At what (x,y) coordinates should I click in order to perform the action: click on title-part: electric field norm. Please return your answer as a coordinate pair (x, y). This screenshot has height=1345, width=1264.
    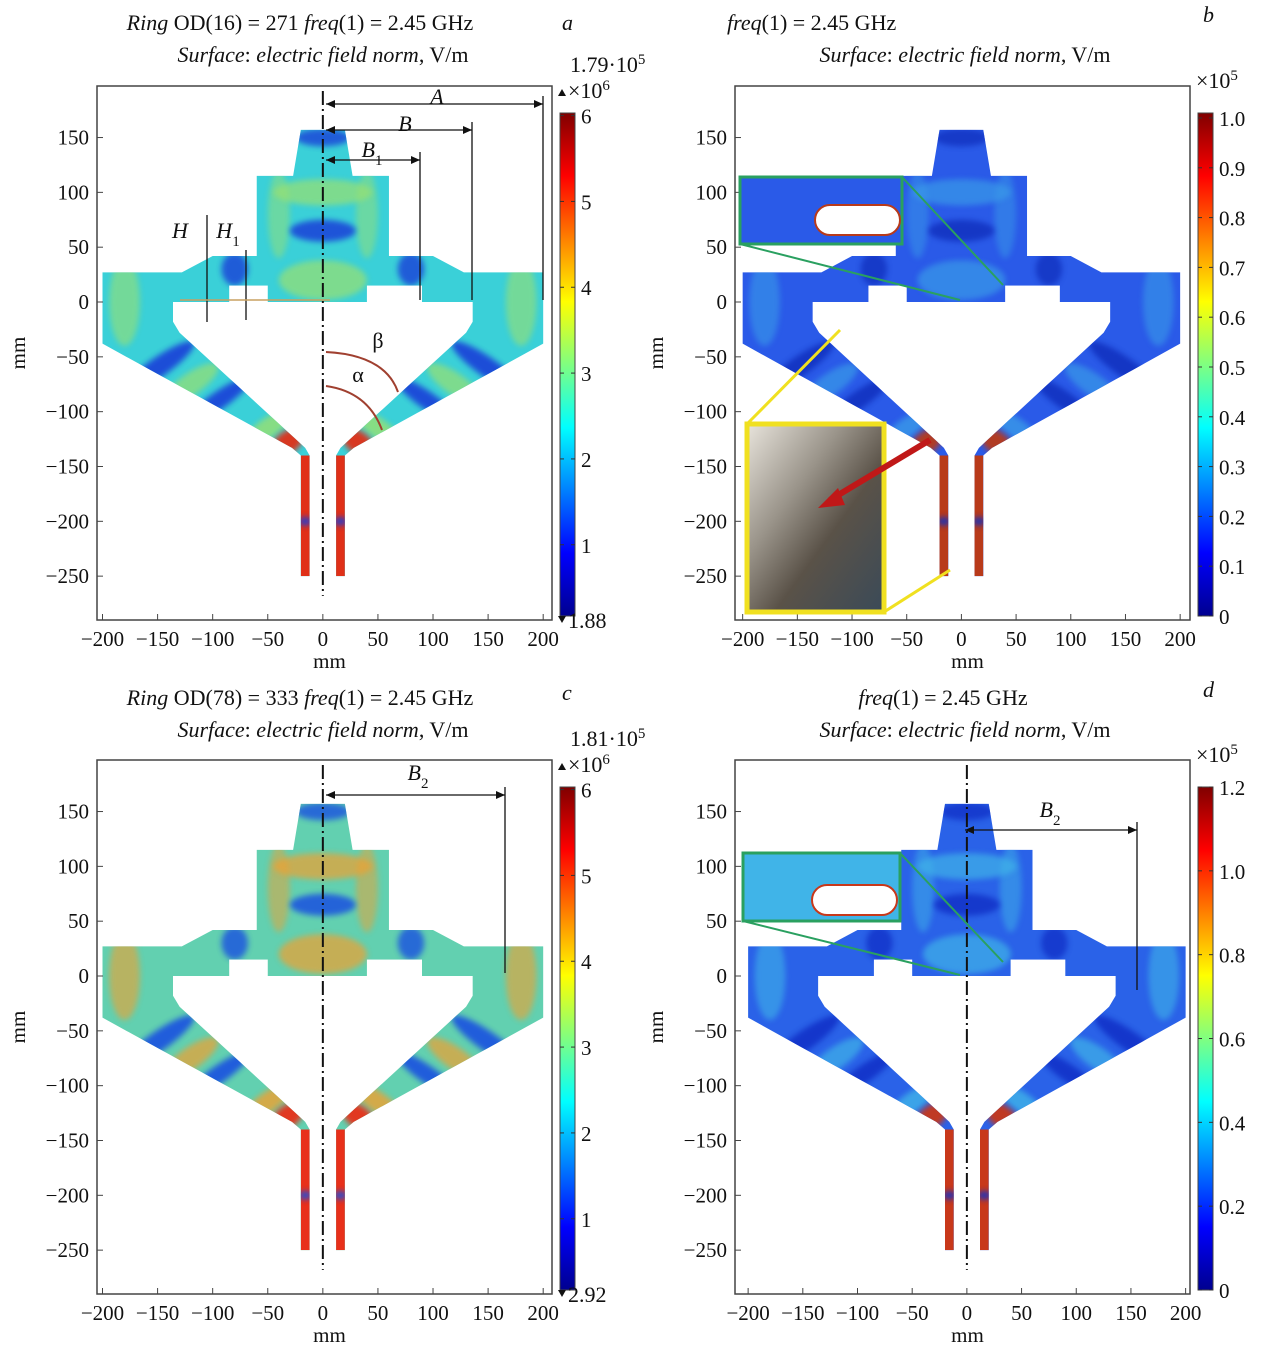
    Looking at the image, I should click on (979, 54).